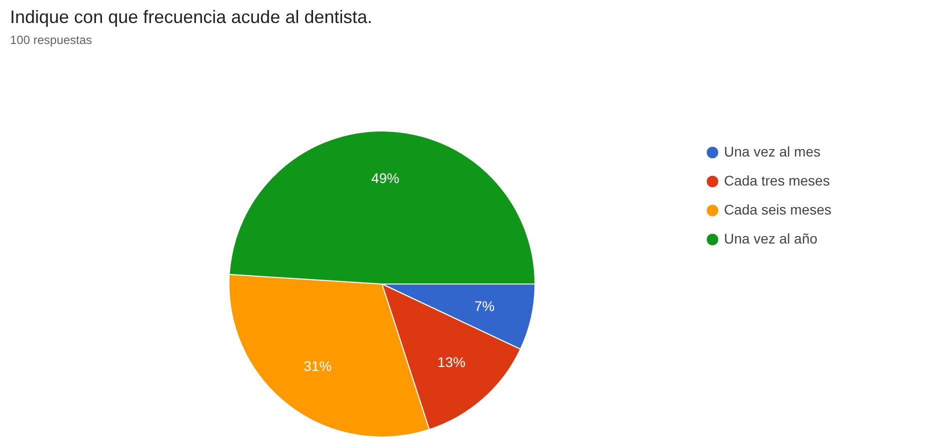  Describe the element at coordinates (385, 178) in the screenshot. I see `data-label: 49%` at that location.